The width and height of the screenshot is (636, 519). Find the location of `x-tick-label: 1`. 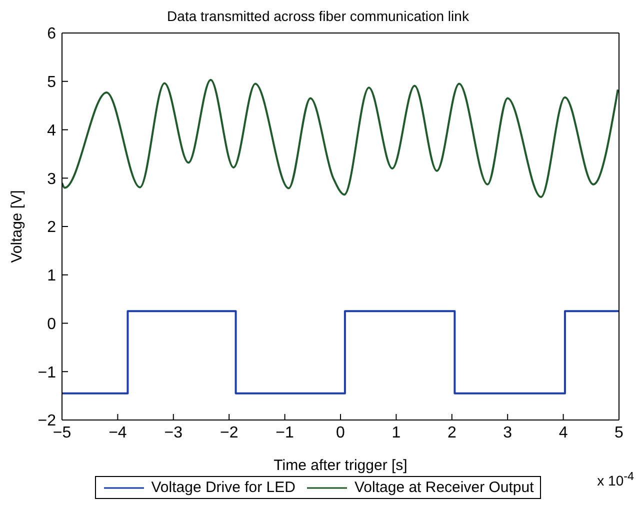

x-tick-label: 1 is located at coordinates (396, 433).